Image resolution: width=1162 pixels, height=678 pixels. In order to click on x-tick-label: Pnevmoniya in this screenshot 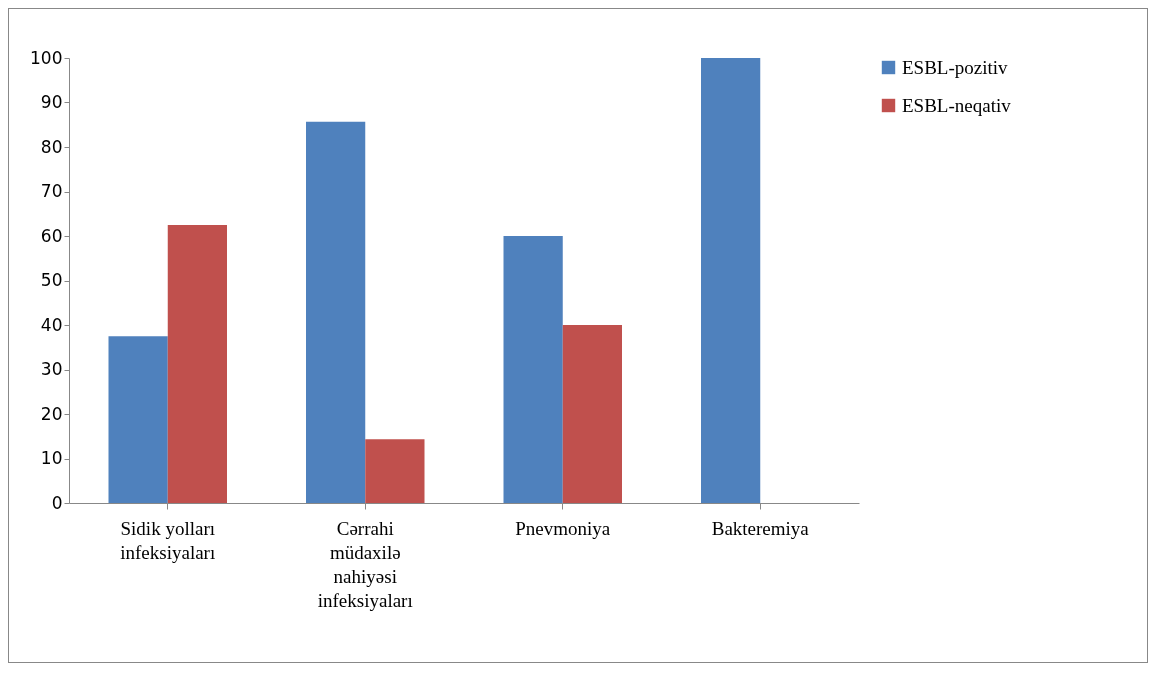, I will do `click(563, 528)`.